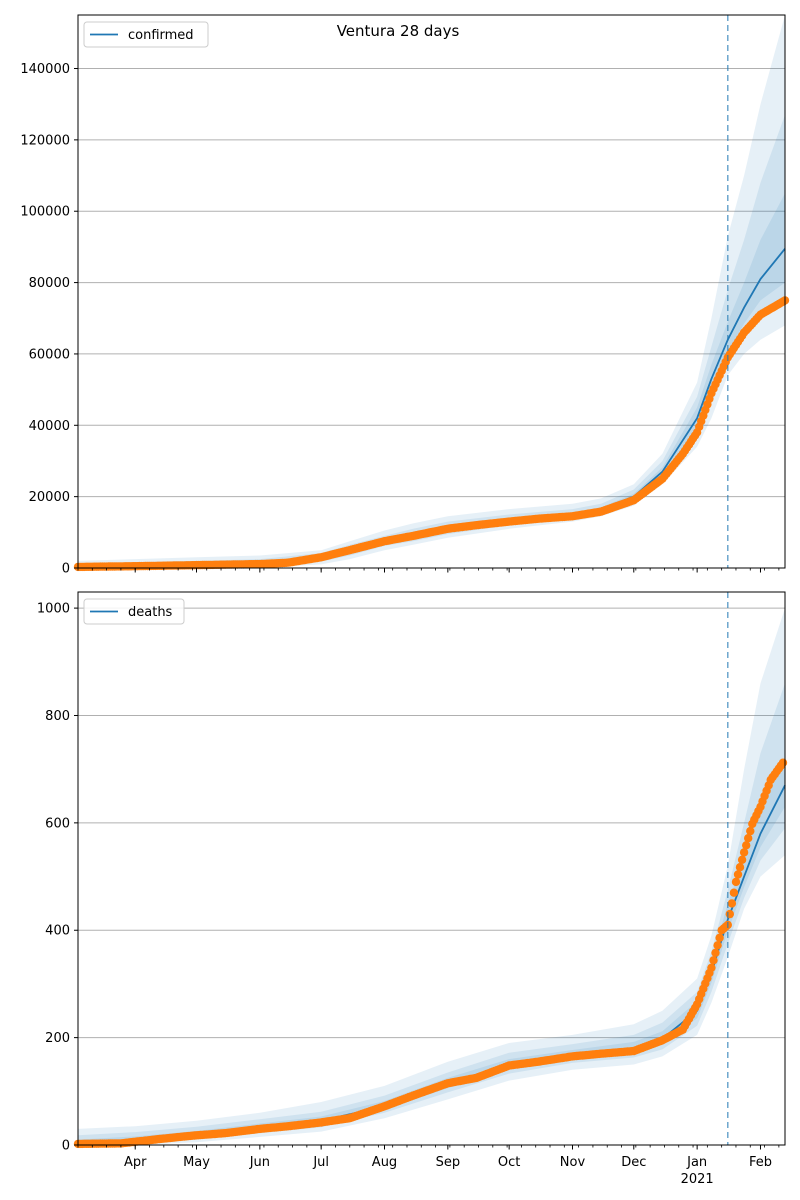  What do you see at coordinates (57, 716) in the screenshot?
I see `y-tick-label: 800` at bounding box center [57, 716].